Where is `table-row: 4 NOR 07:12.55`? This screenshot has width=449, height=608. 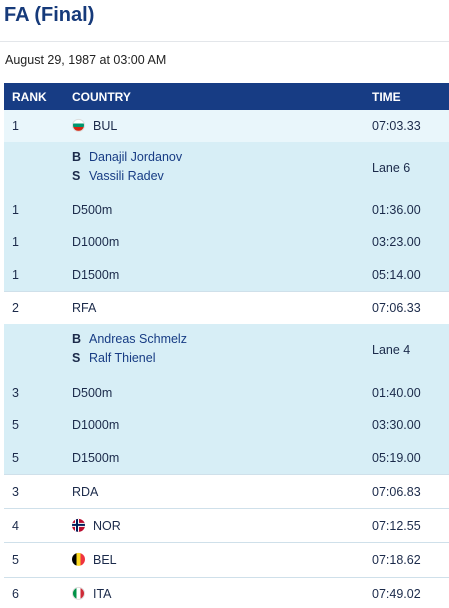 table-row: 4 NOR 07:12.55 is located at coordinates (226, 525).